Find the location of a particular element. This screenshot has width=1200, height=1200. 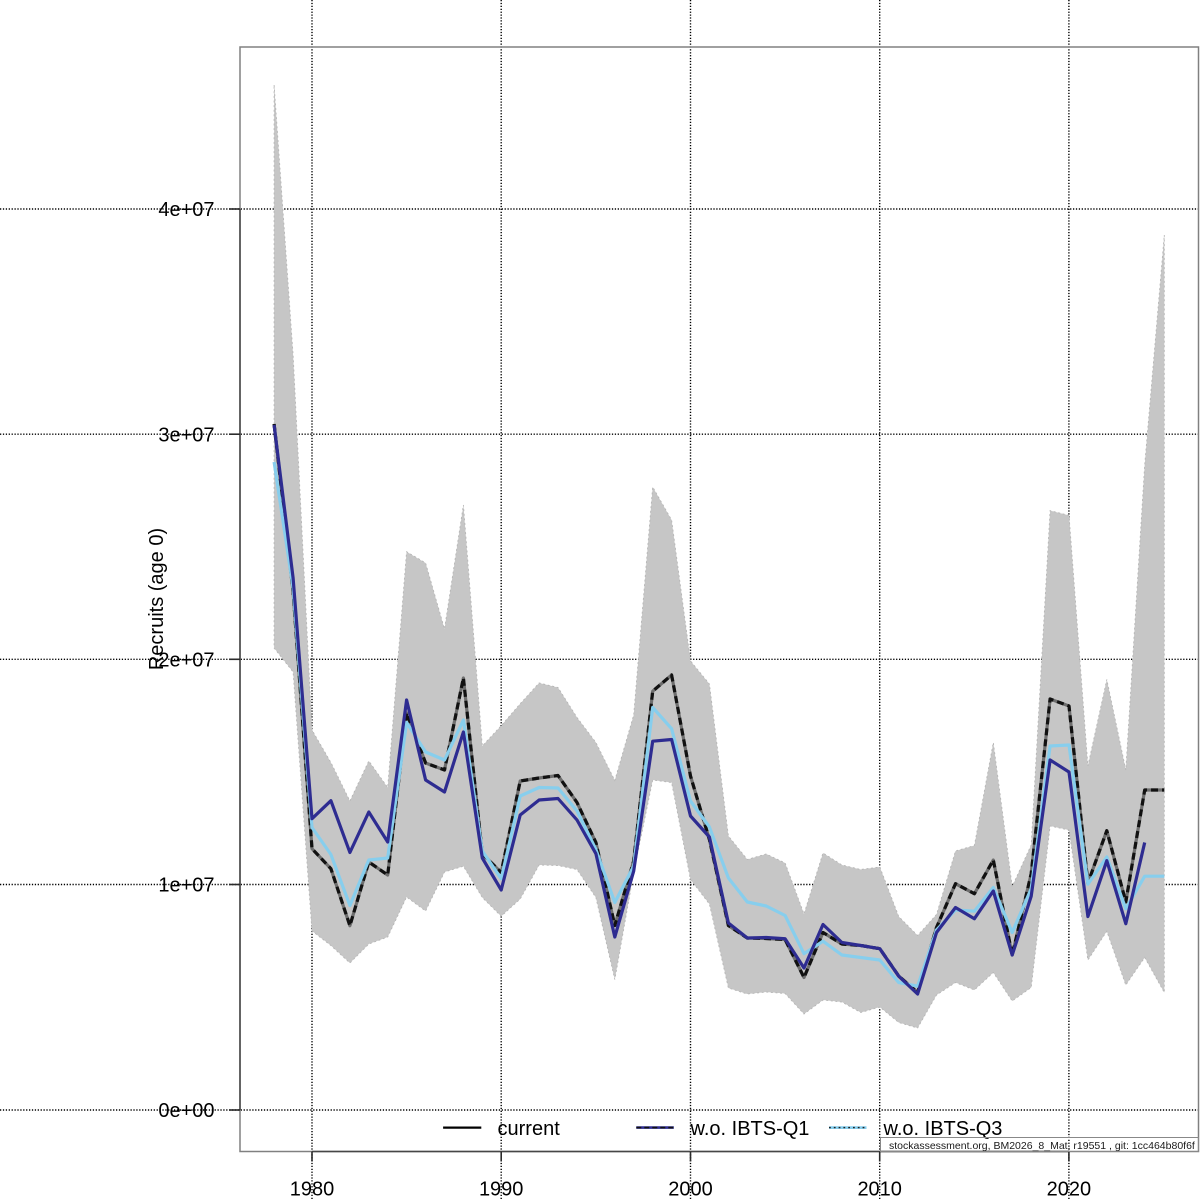

svg-text: 2020 is located at coordinates (1069, 1189).